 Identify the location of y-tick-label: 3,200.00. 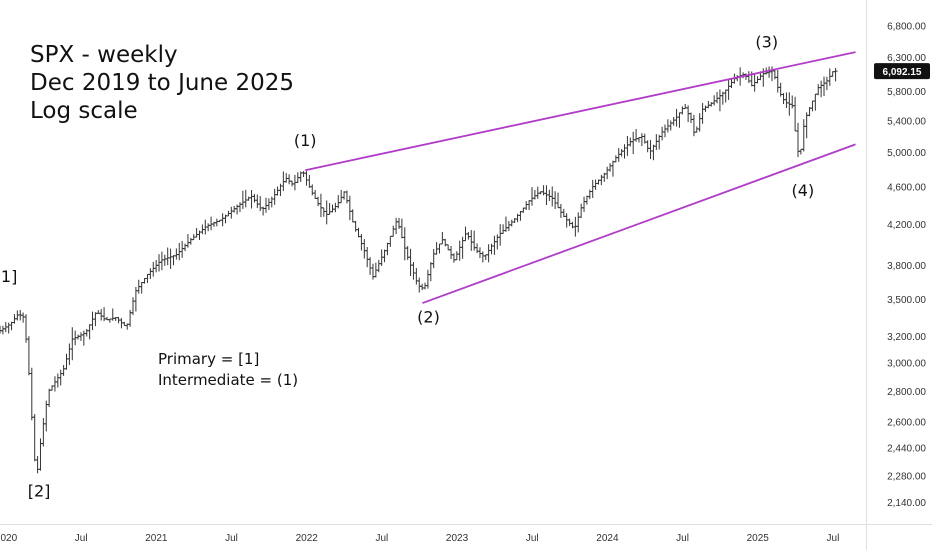
(906, 337).